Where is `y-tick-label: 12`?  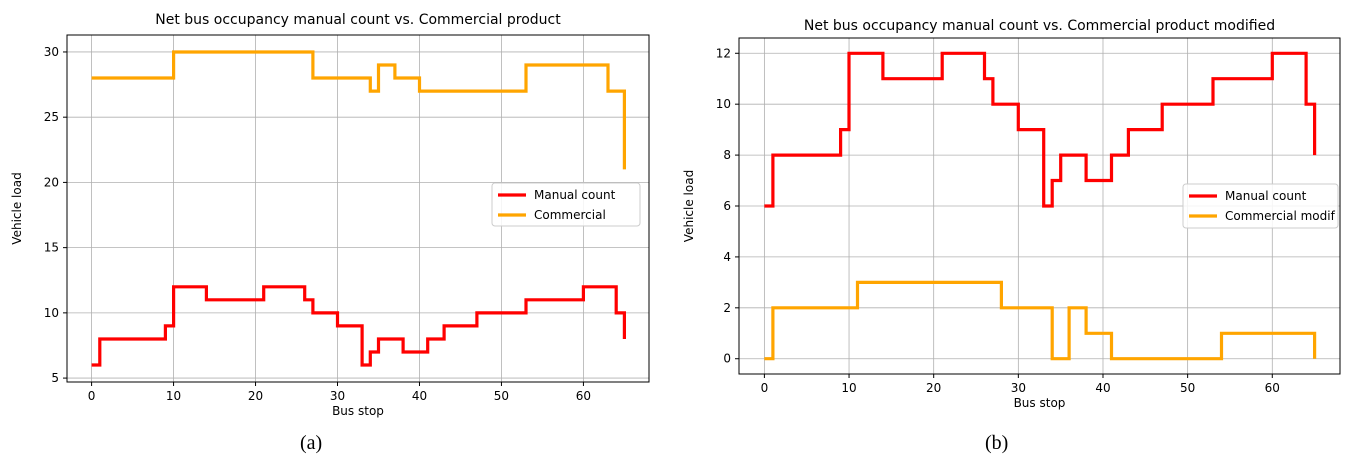
y-tick-label: 12 is located at coordinates (723, 53).